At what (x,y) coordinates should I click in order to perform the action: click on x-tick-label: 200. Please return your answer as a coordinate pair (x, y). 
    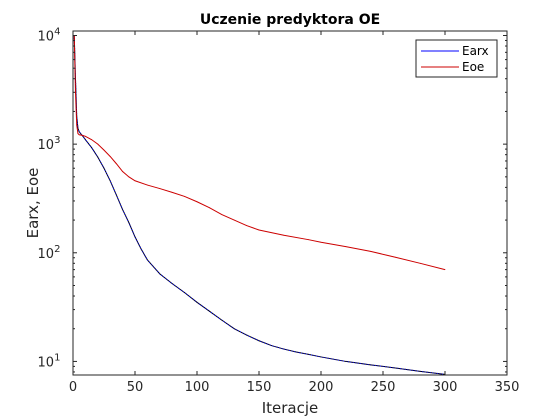
    Looking at the image, I should click on (321, 387).